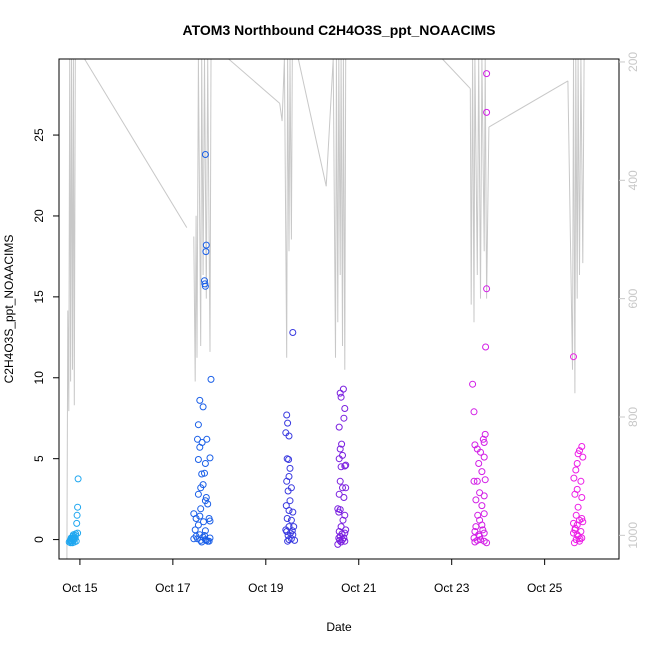 The width and height of the screenshot is (650, 650). I want to click on y2-tick-label: 1000, so click(633, 535).